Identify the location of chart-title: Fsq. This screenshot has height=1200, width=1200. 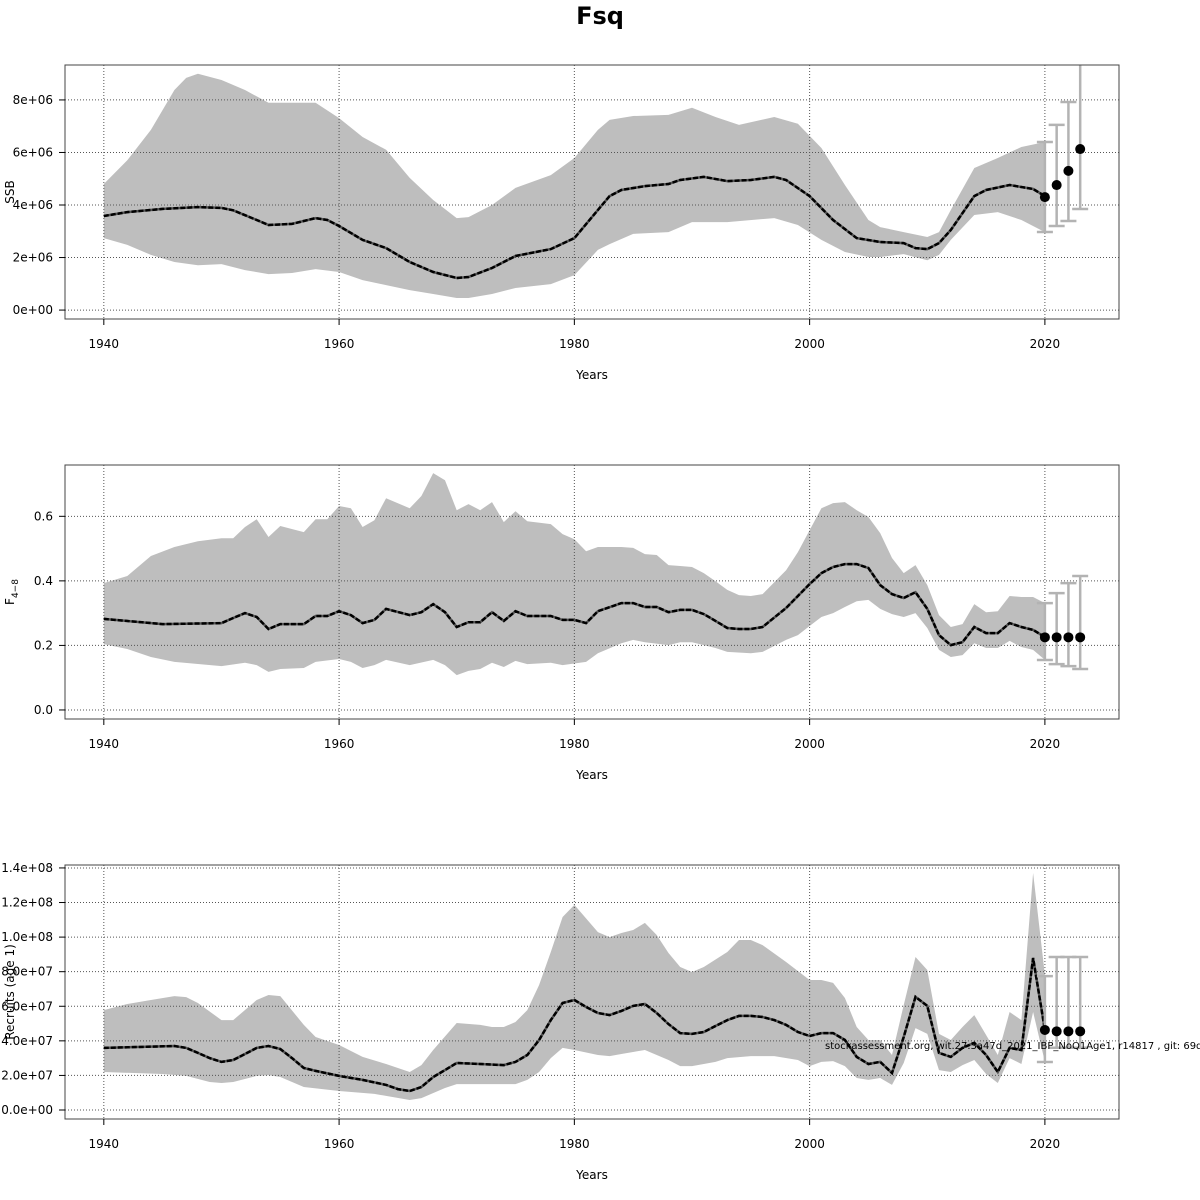
(600, 16).